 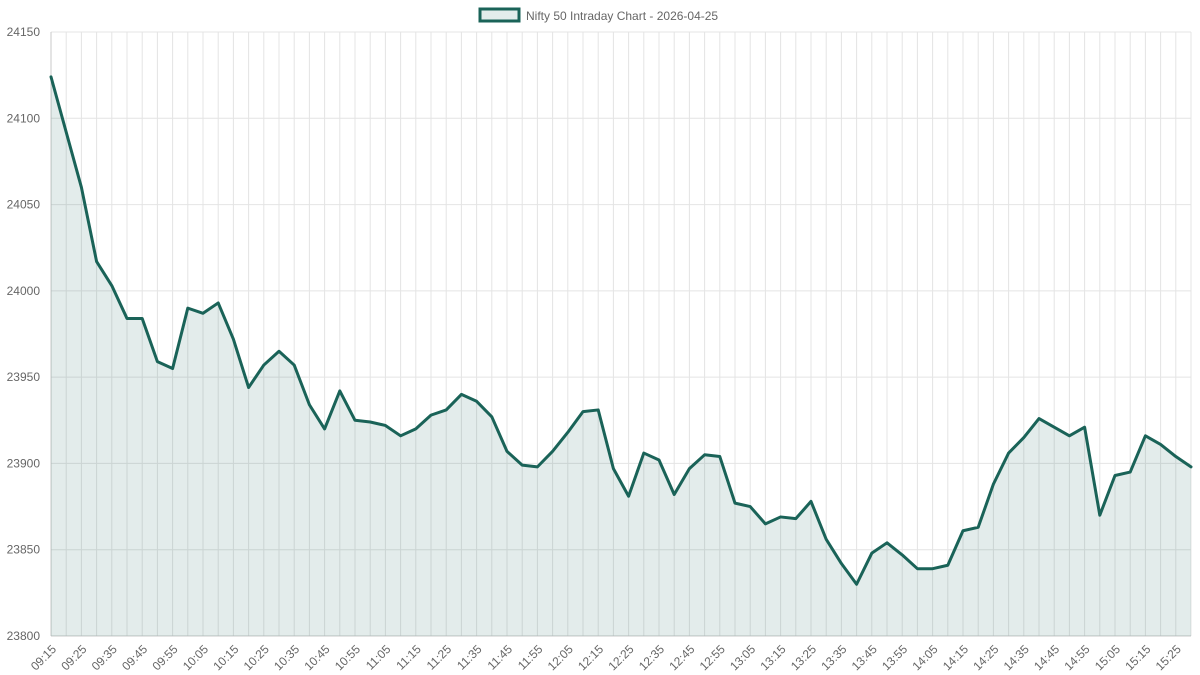 What do you see at coordinates (195, 657) in the screenshot?
I see `x-tick-label: 10:05` at bounding box center [195, 657].